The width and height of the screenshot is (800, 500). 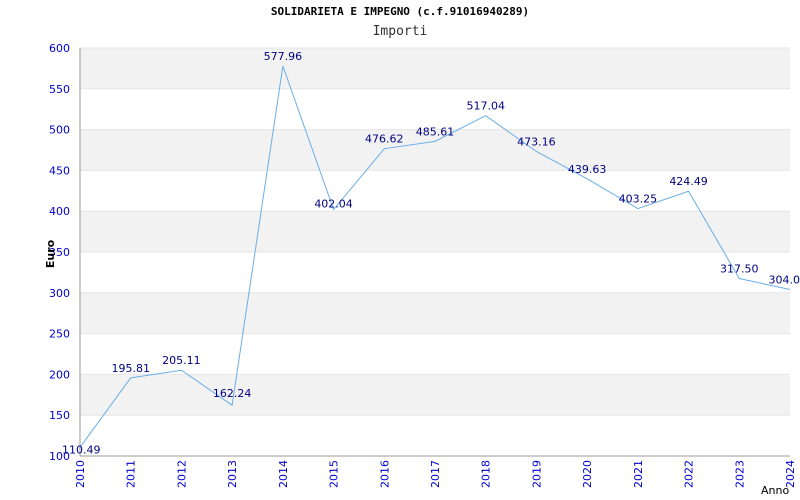 I want to click on x-tick-label: 2024, so click(x=790, y=474).